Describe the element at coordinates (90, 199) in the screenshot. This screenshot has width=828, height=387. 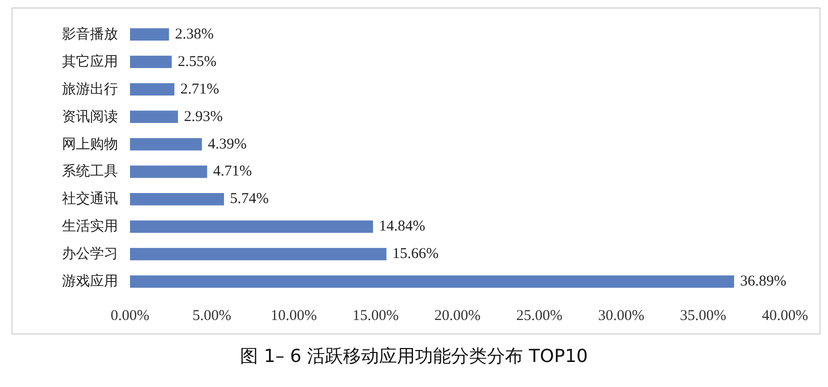
I see `y-tick-label: 社交通讯` at that location.